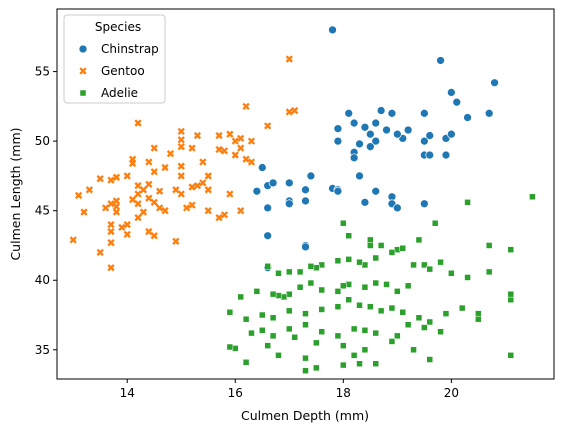  Describe the element at coordinates (118, 49) in the screenshot. I see `legend-entry-chinstrap: Chinstrap` at that location.